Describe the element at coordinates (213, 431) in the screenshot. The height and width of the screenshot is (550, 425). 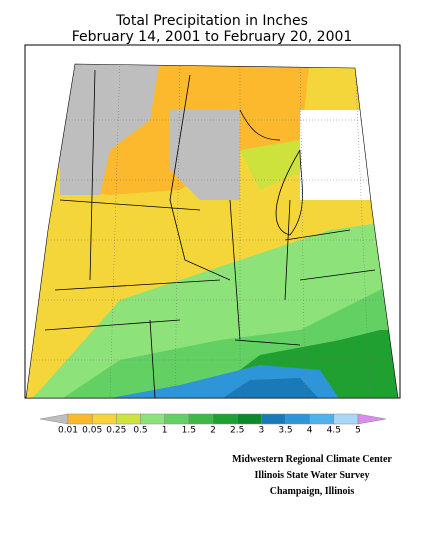
I see `legend-label: 2` at that location.